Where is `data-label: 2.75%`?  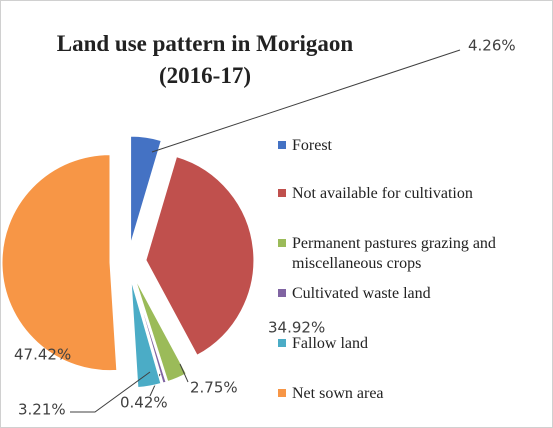 data-label: 2.75% is located at coordinates (214, 388).